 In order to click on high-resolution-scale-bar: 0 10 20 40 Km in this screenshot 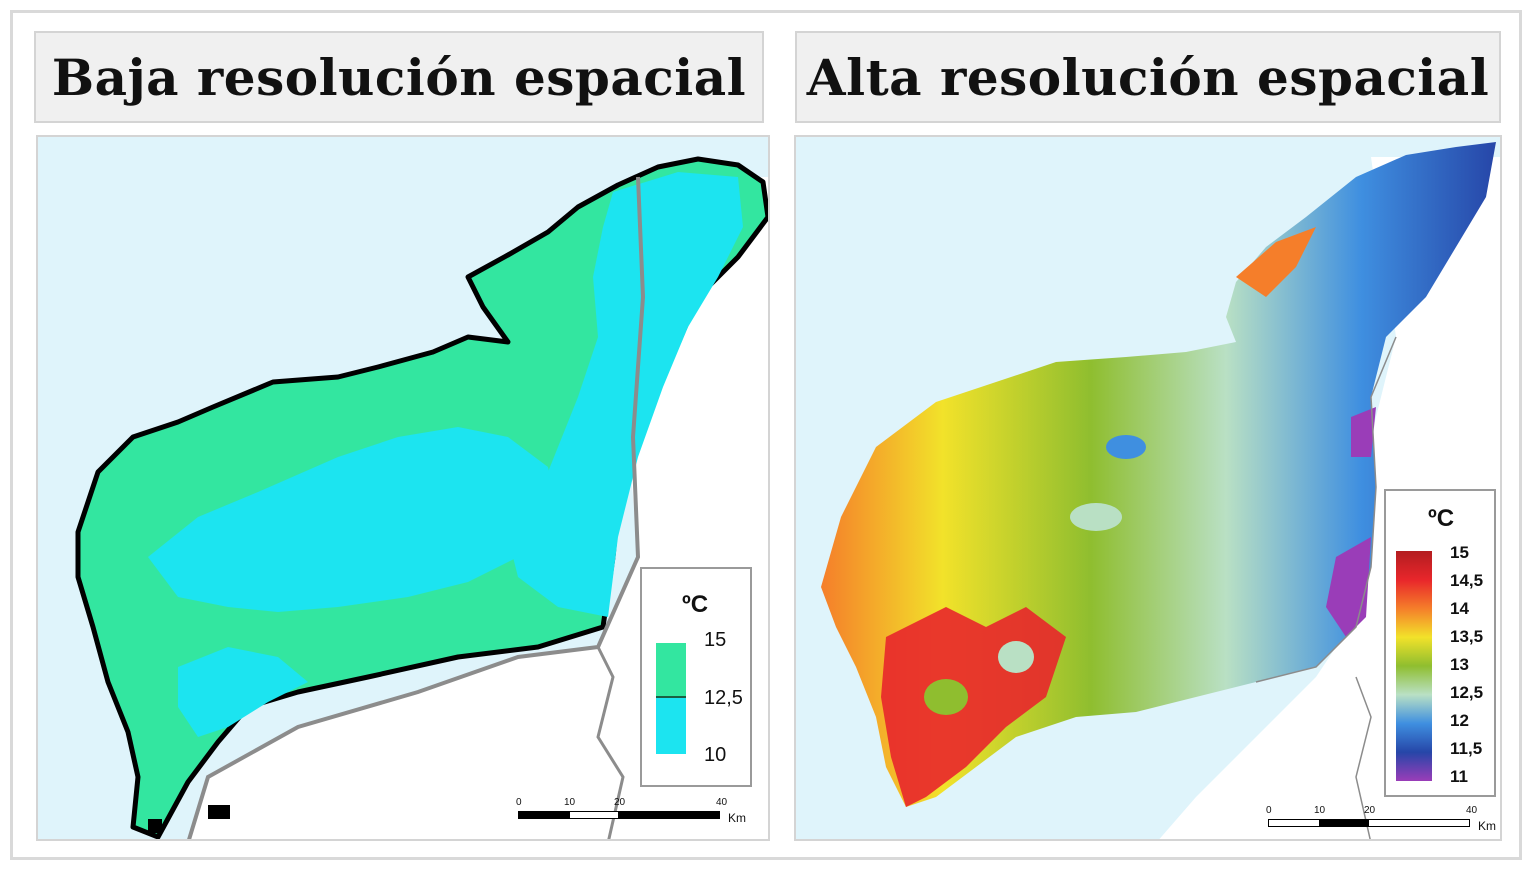, I will do `click(1383, 822)`.